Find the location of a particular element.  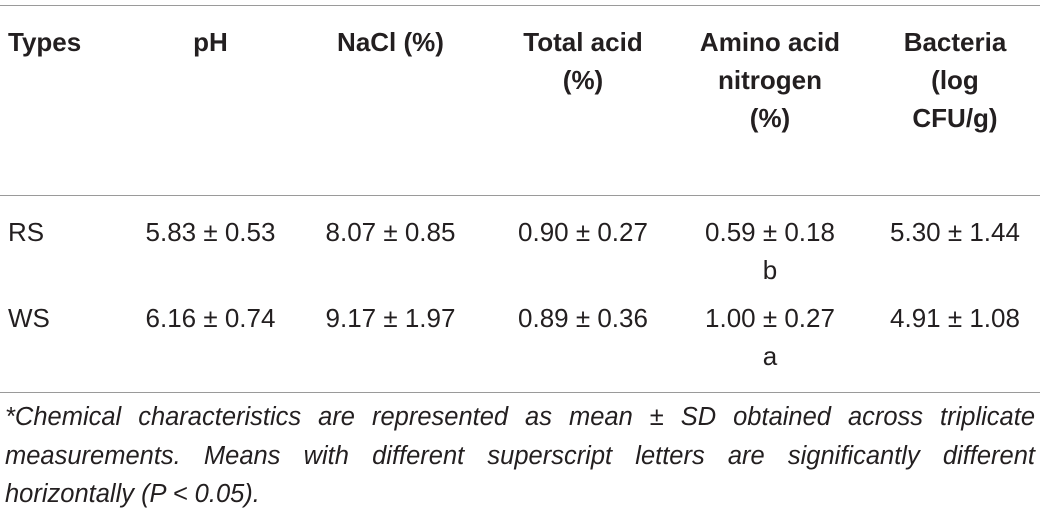

superscript: a is located at coordinates (770, 356).